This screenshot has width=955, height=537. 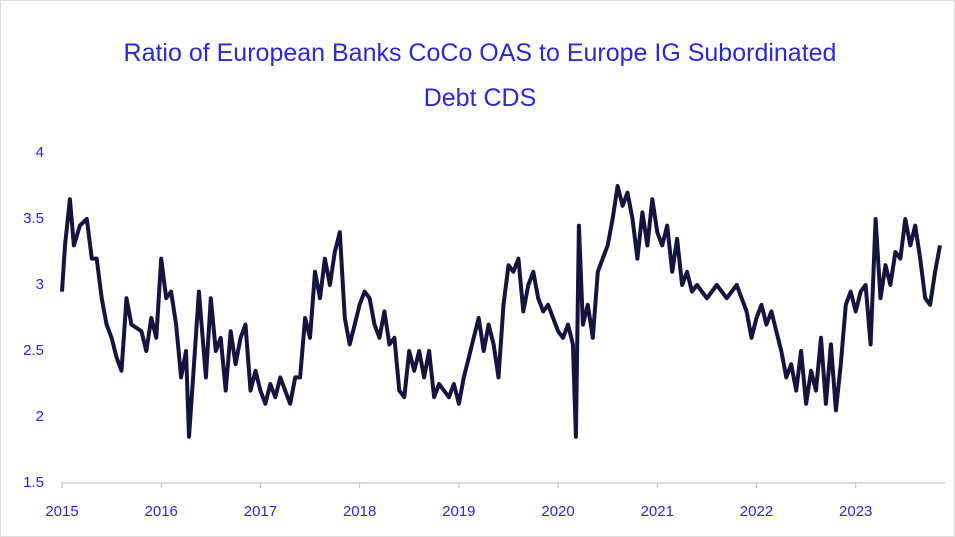 What do you see at coordinates (557, 511) in the screenshot?
I see `x-tick-label: 2020` at bounding box center [557, 511].